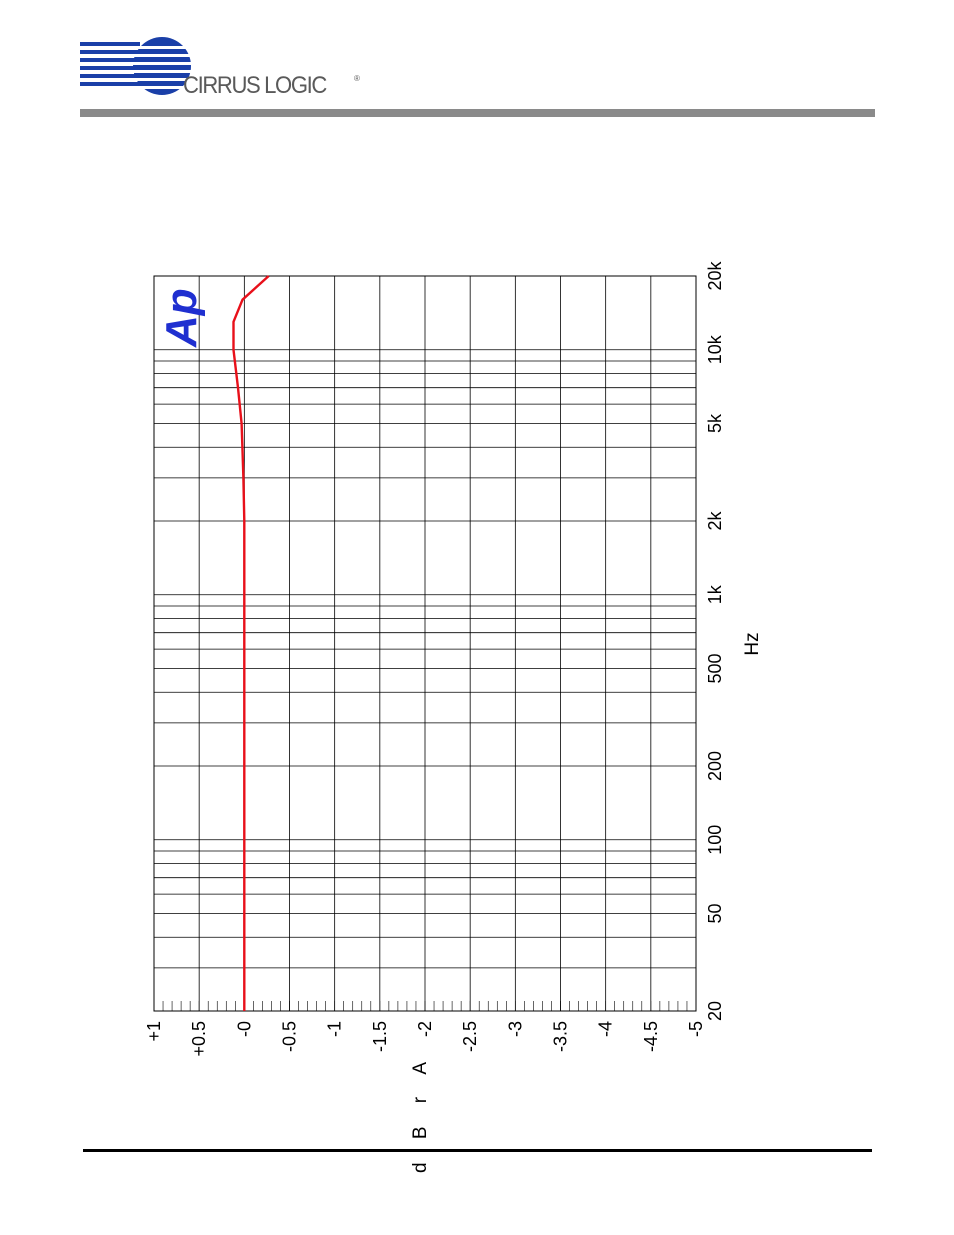  Describe the element at coordinates (715, 840) in the screenshot. I see `x-tick-label: 100` at that location.